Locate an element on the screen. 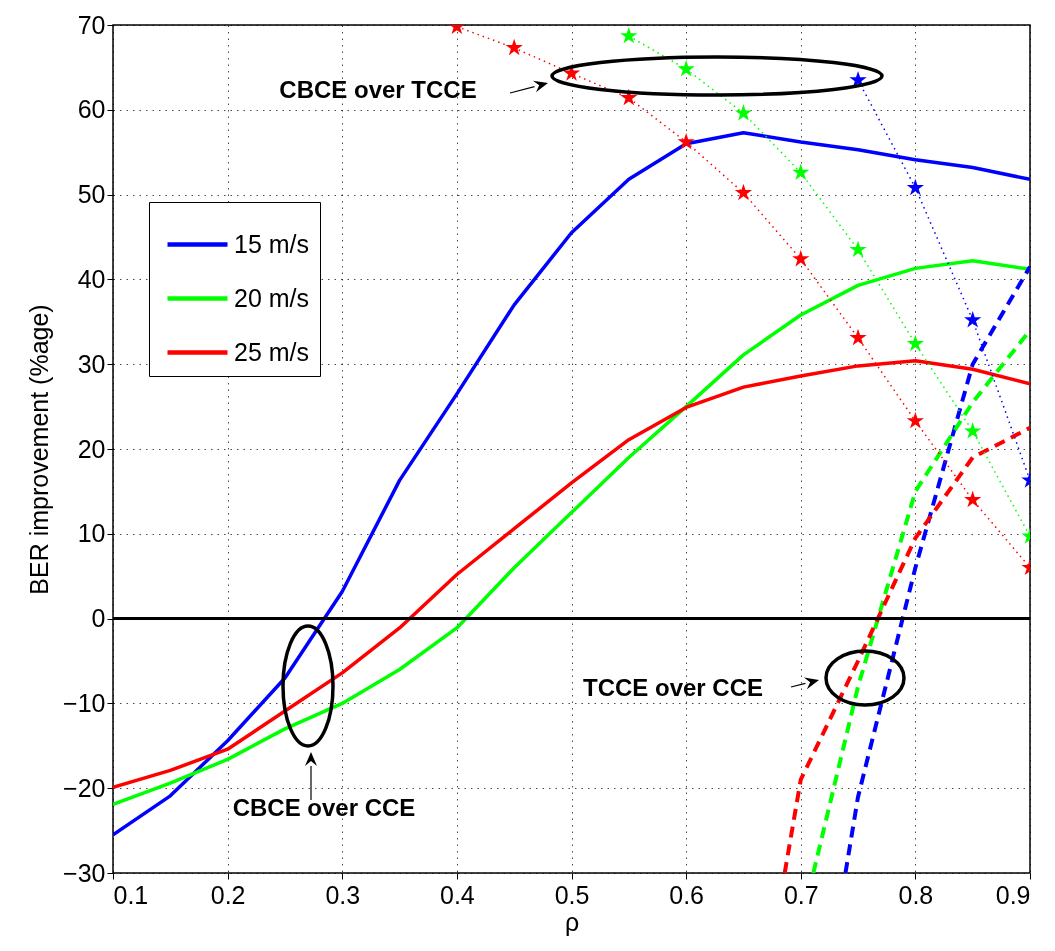 Image resolution: width=1055 pixels, height=951 pixels. y-tick-label: 50 is located at coordinates (91, 194).